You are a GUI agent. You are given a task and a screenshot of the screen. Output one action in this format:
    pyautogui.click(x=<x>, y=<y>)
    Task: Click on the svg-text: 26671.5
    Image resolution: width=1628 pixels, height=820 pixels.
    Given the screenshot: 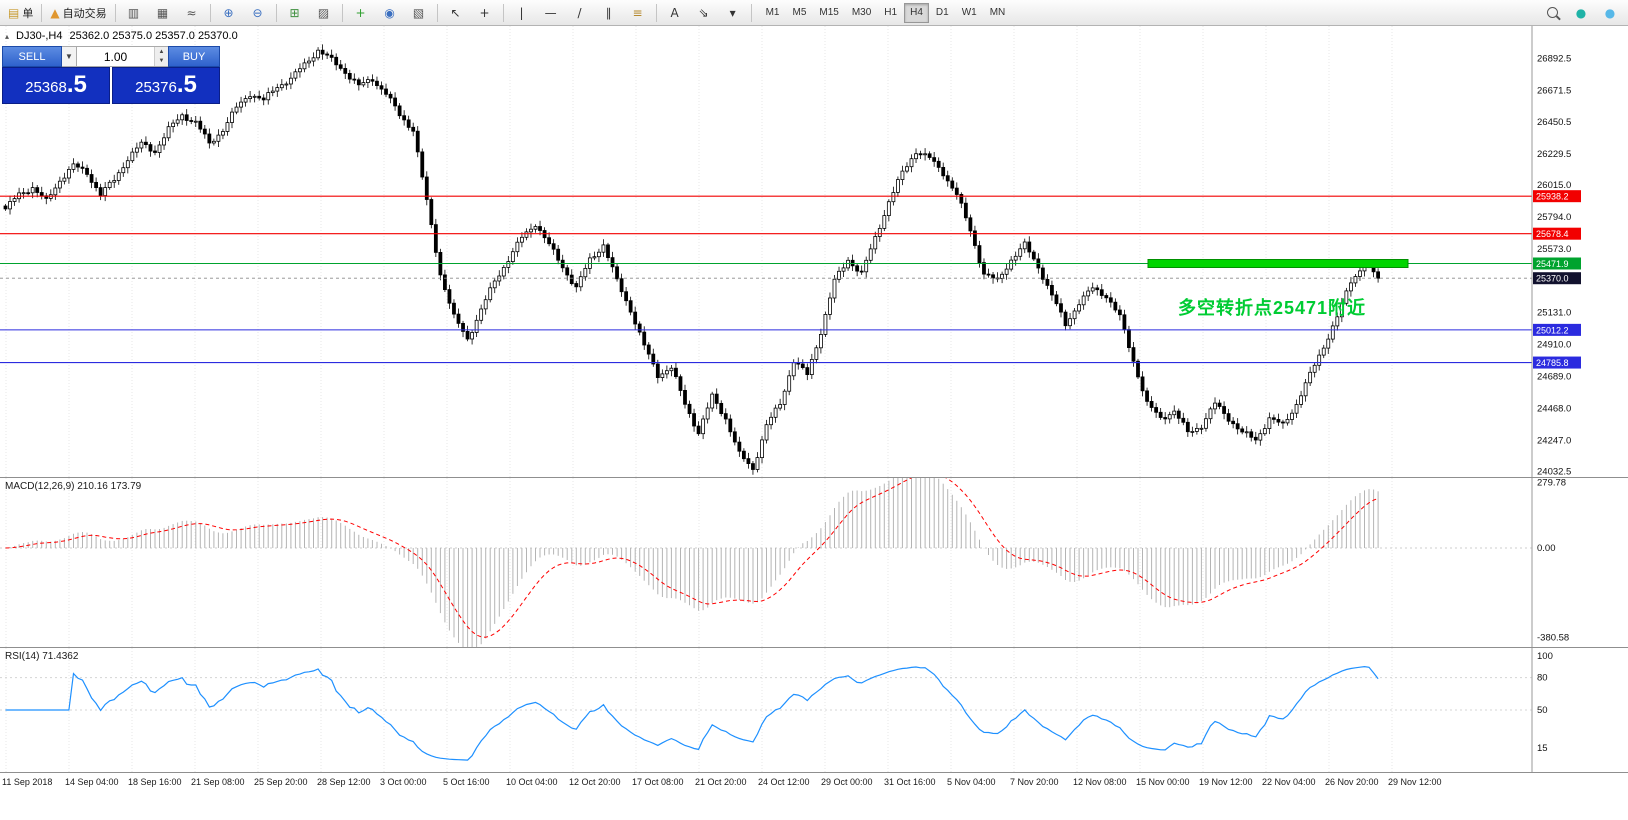 What is the action you would take?
    pyautogui.click(x=1554, y=90)
    